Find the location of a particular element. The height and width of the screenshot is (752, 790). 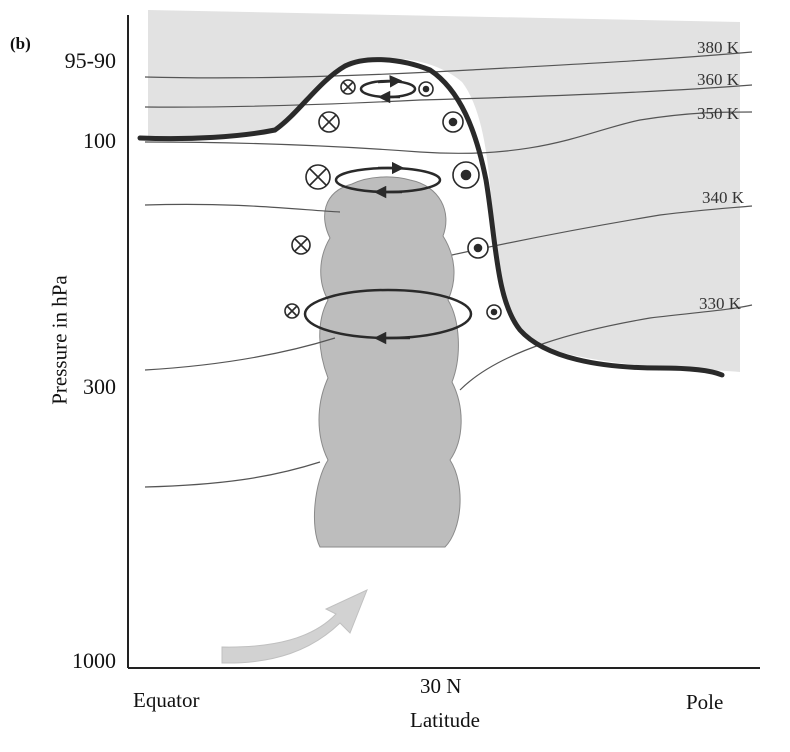

isentrope-360k is located at coordinates (448, 96).